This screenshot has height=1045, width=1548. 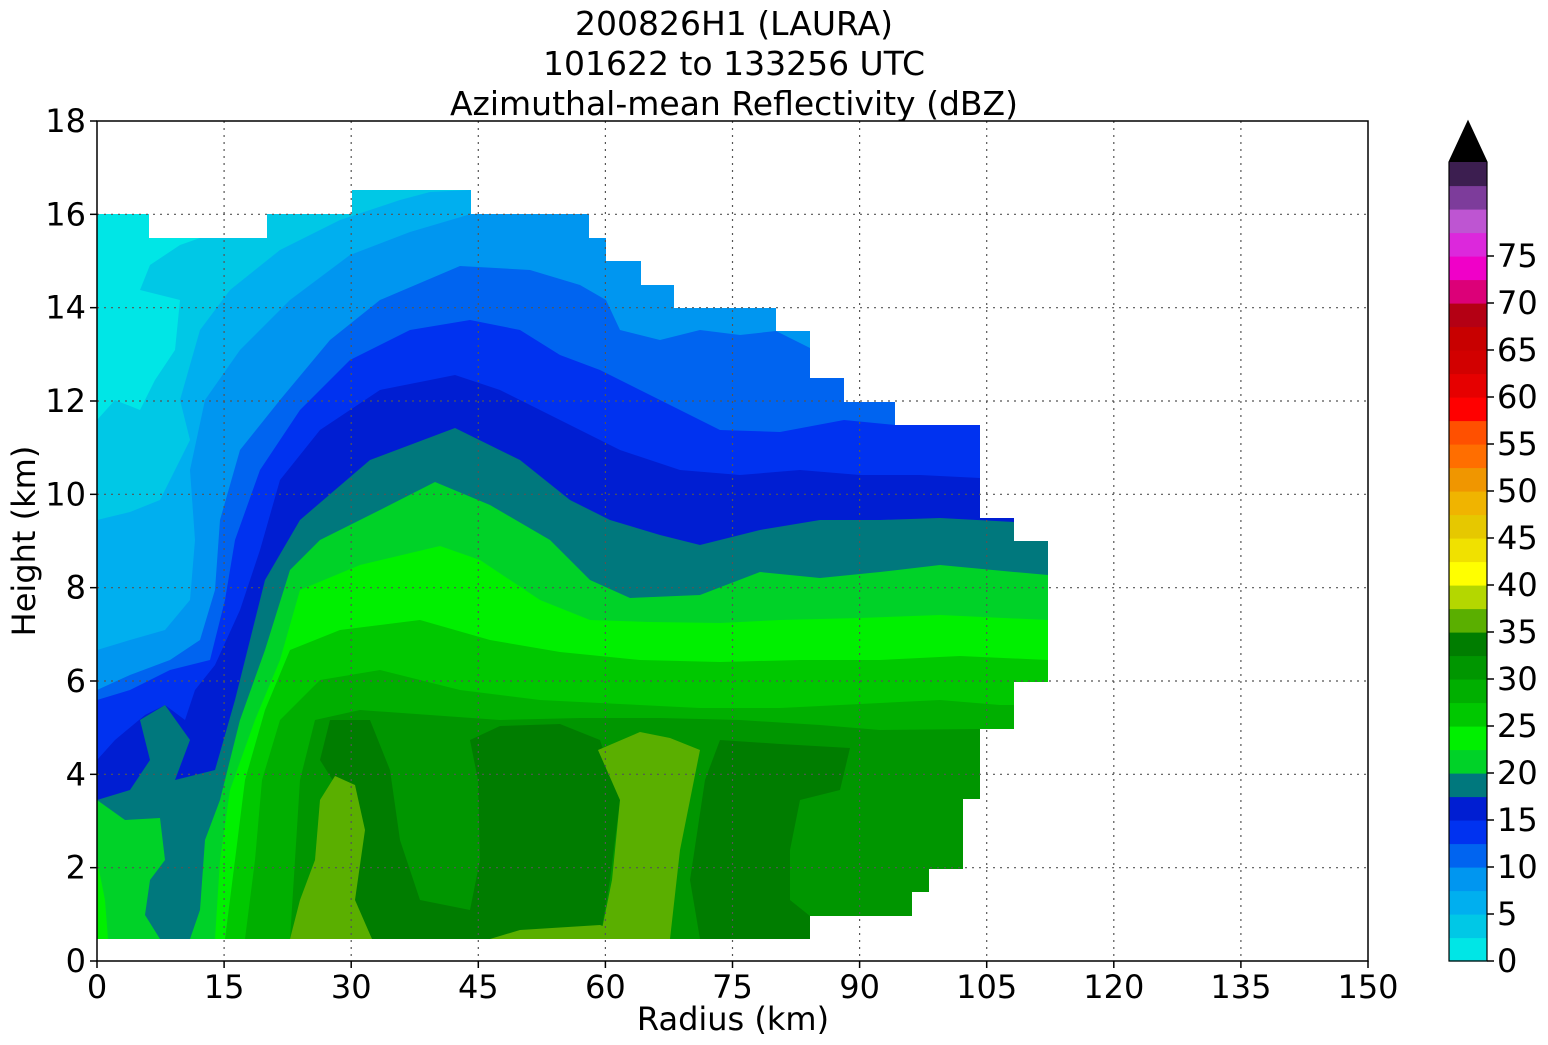 What do you see at coordinates (1507, 914) in the screenshot?
I see `colorbar-tick-label: 5` at bounding box center [1507, 914].